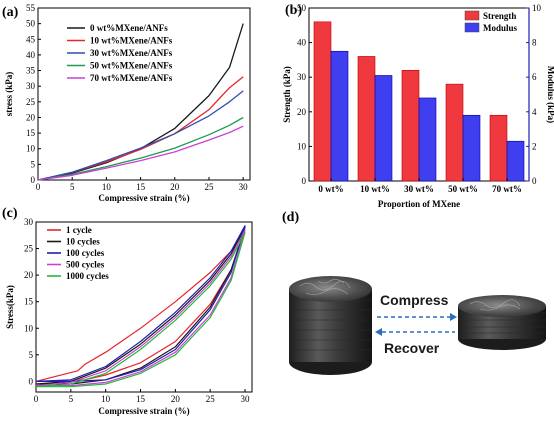  I want to click on panel-label-b: (b), so click(293, 10).